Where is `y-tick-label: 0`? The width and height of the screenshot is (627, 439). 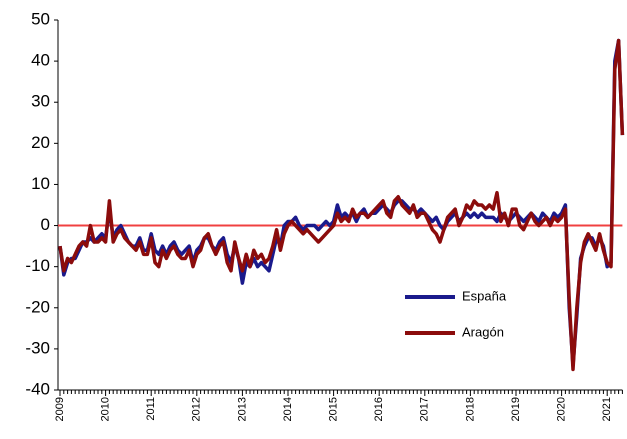 y-tick-label: 0 is located at coordinates (45, 224).